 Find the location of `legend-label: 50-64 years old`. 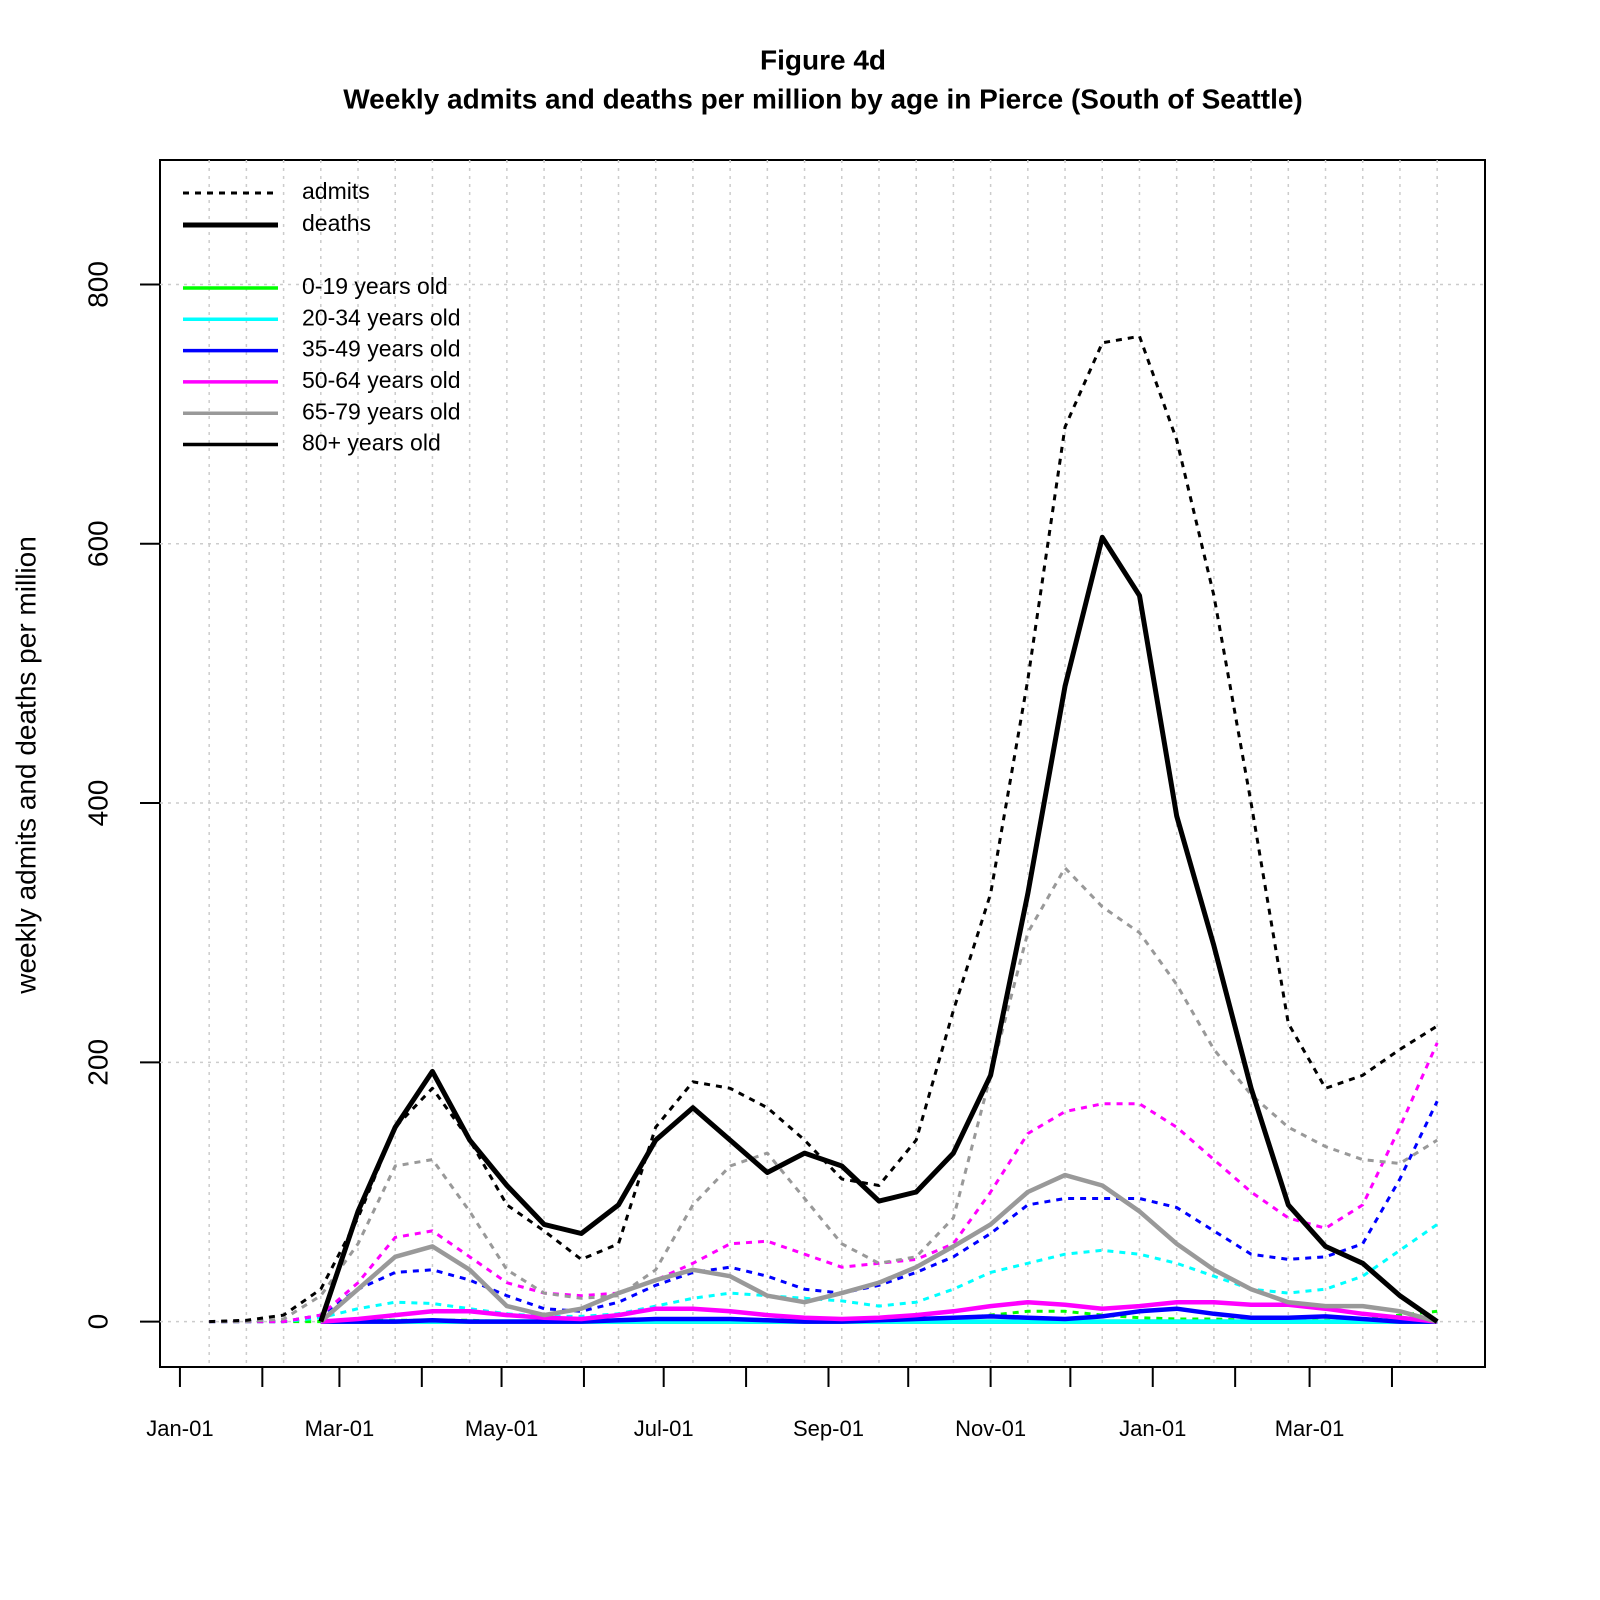

legend-label: 50-64 years old is located at coordinates (381, 380).